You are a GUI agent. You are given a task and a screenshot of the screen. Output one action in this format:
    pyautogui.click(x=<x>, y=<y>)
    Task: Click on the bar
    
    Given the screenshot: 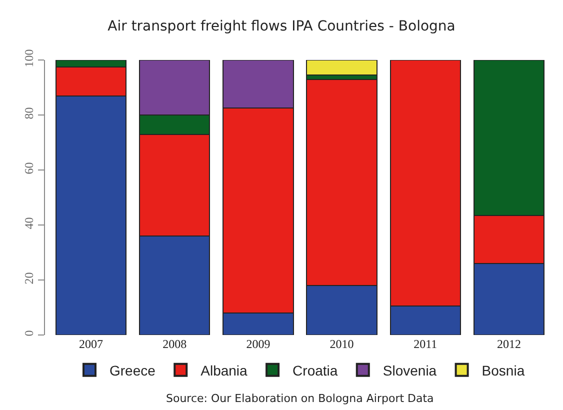 What is the action you would take?
    pyautogui.click(x=342, y=68)
    